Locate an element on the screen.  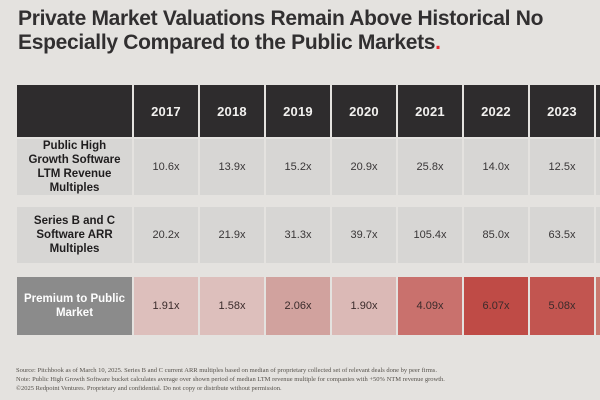
value-cell-2022: 14.0x is located at coordinates (496, 167).